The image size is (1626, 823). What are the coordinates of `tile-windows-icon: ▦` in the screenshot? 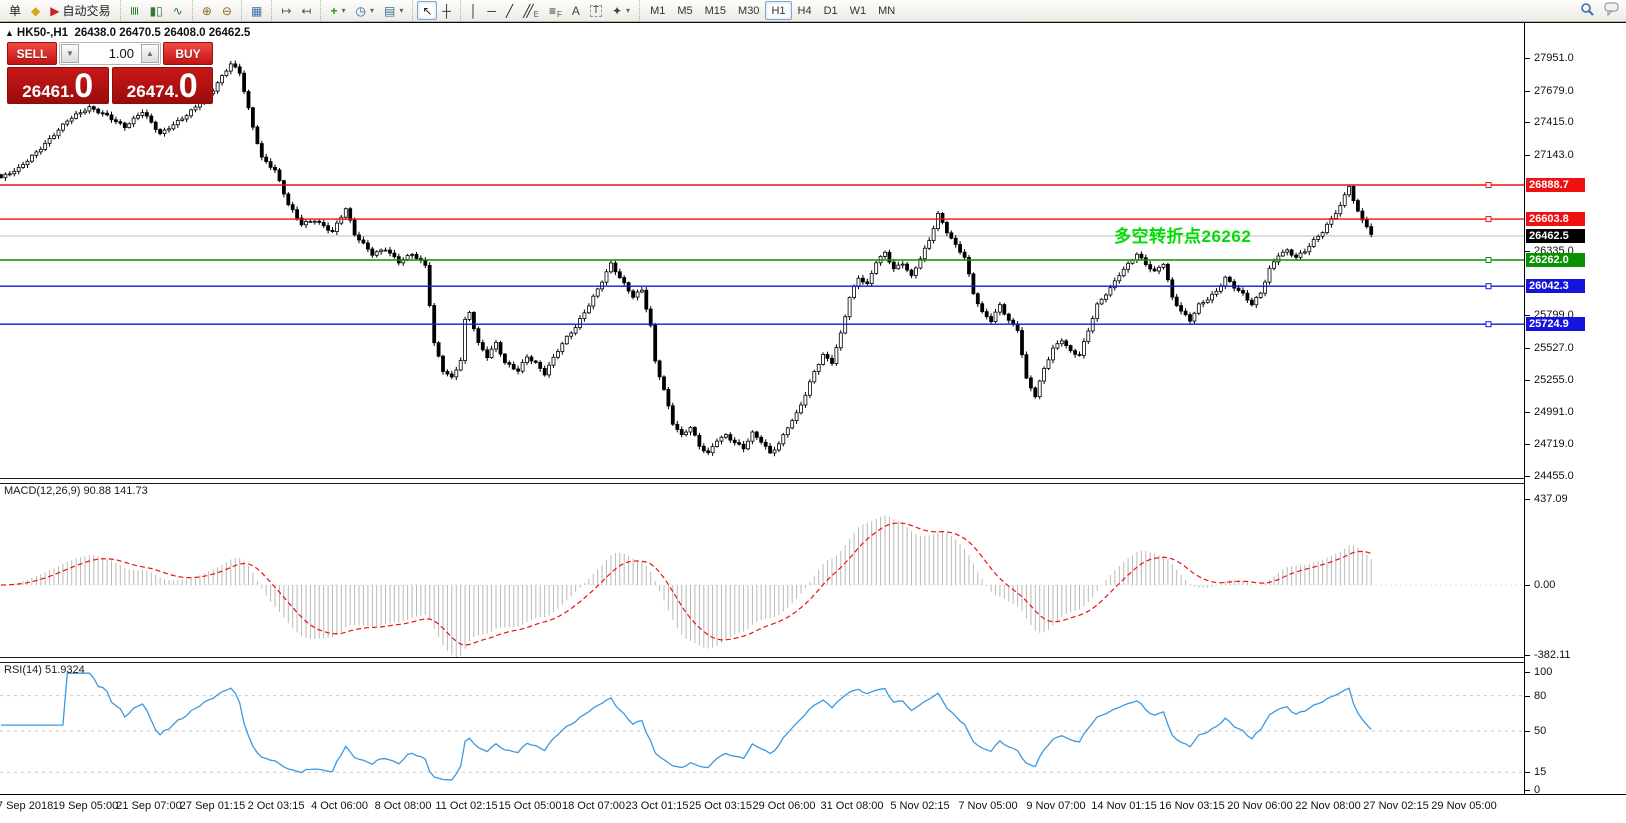 It's located at (256, 10).